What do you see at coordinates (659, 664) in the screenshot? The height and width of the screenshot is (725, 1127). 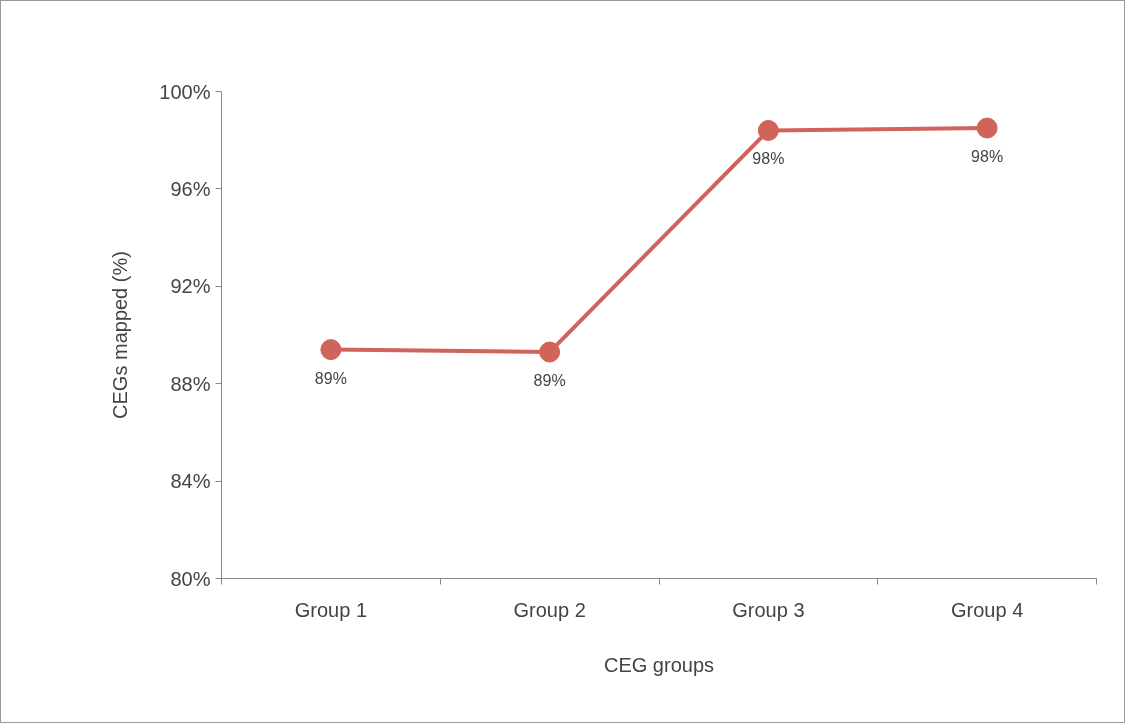 I see `x-axis-title: CEG groups` at bounding box center [659, 664].